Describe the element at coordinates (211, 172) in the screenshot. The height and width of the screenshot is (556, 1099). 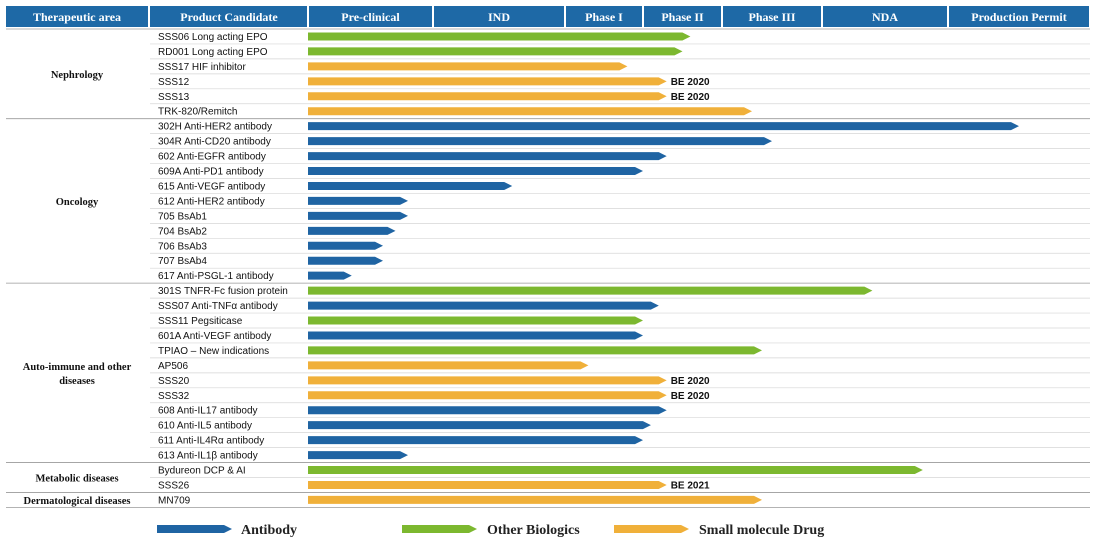
I see `product-name: 609A Anti-PD1 antibody` at that location.